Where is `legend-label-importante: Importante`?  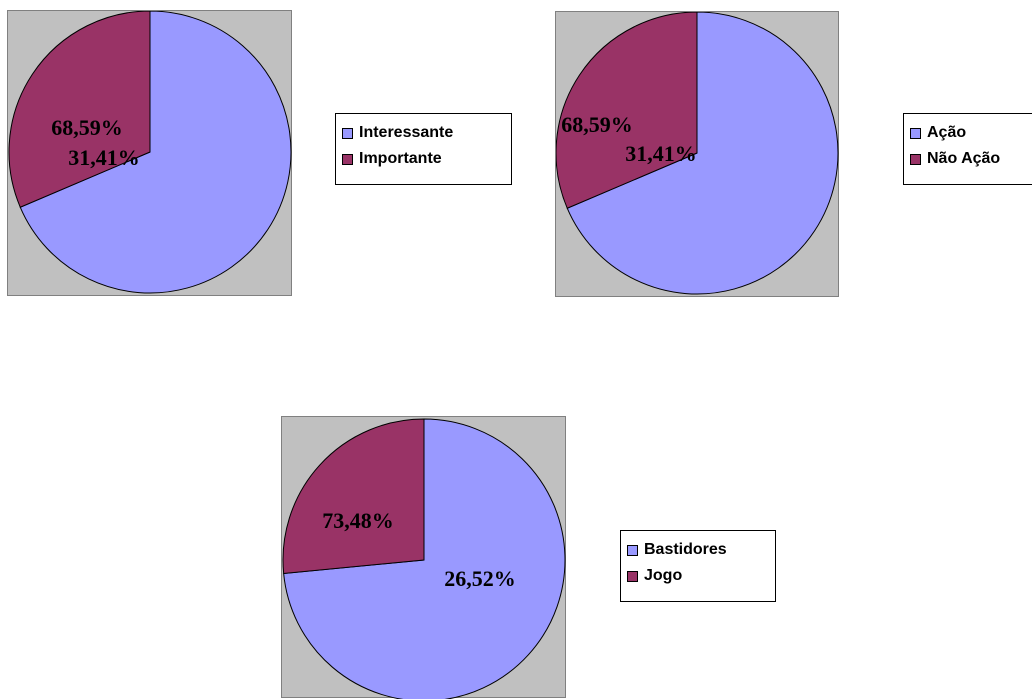
legend-label-importante: Importante is located at coordinates (400, 158).